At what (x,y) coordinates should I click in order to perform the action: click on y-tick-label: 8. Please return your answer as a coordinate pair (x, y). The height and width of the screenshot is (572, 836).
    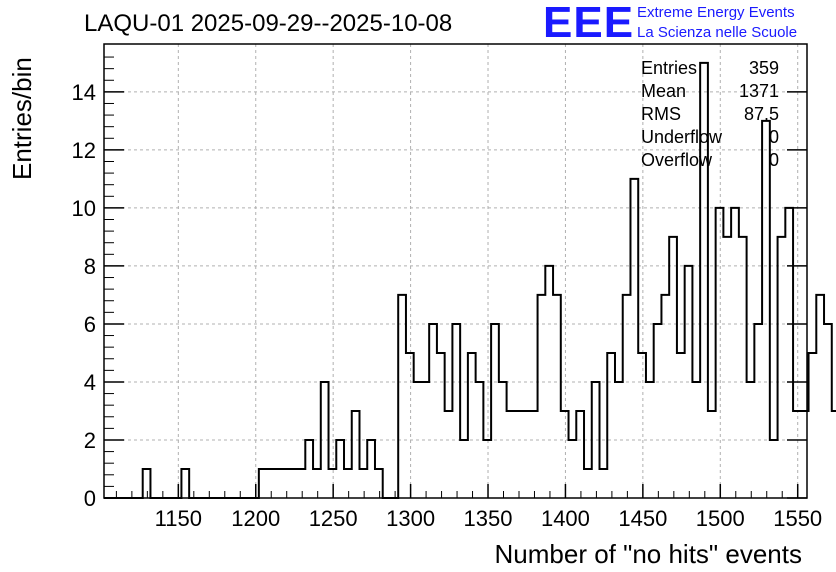
    Looking at the image, I should click on (90, 266).